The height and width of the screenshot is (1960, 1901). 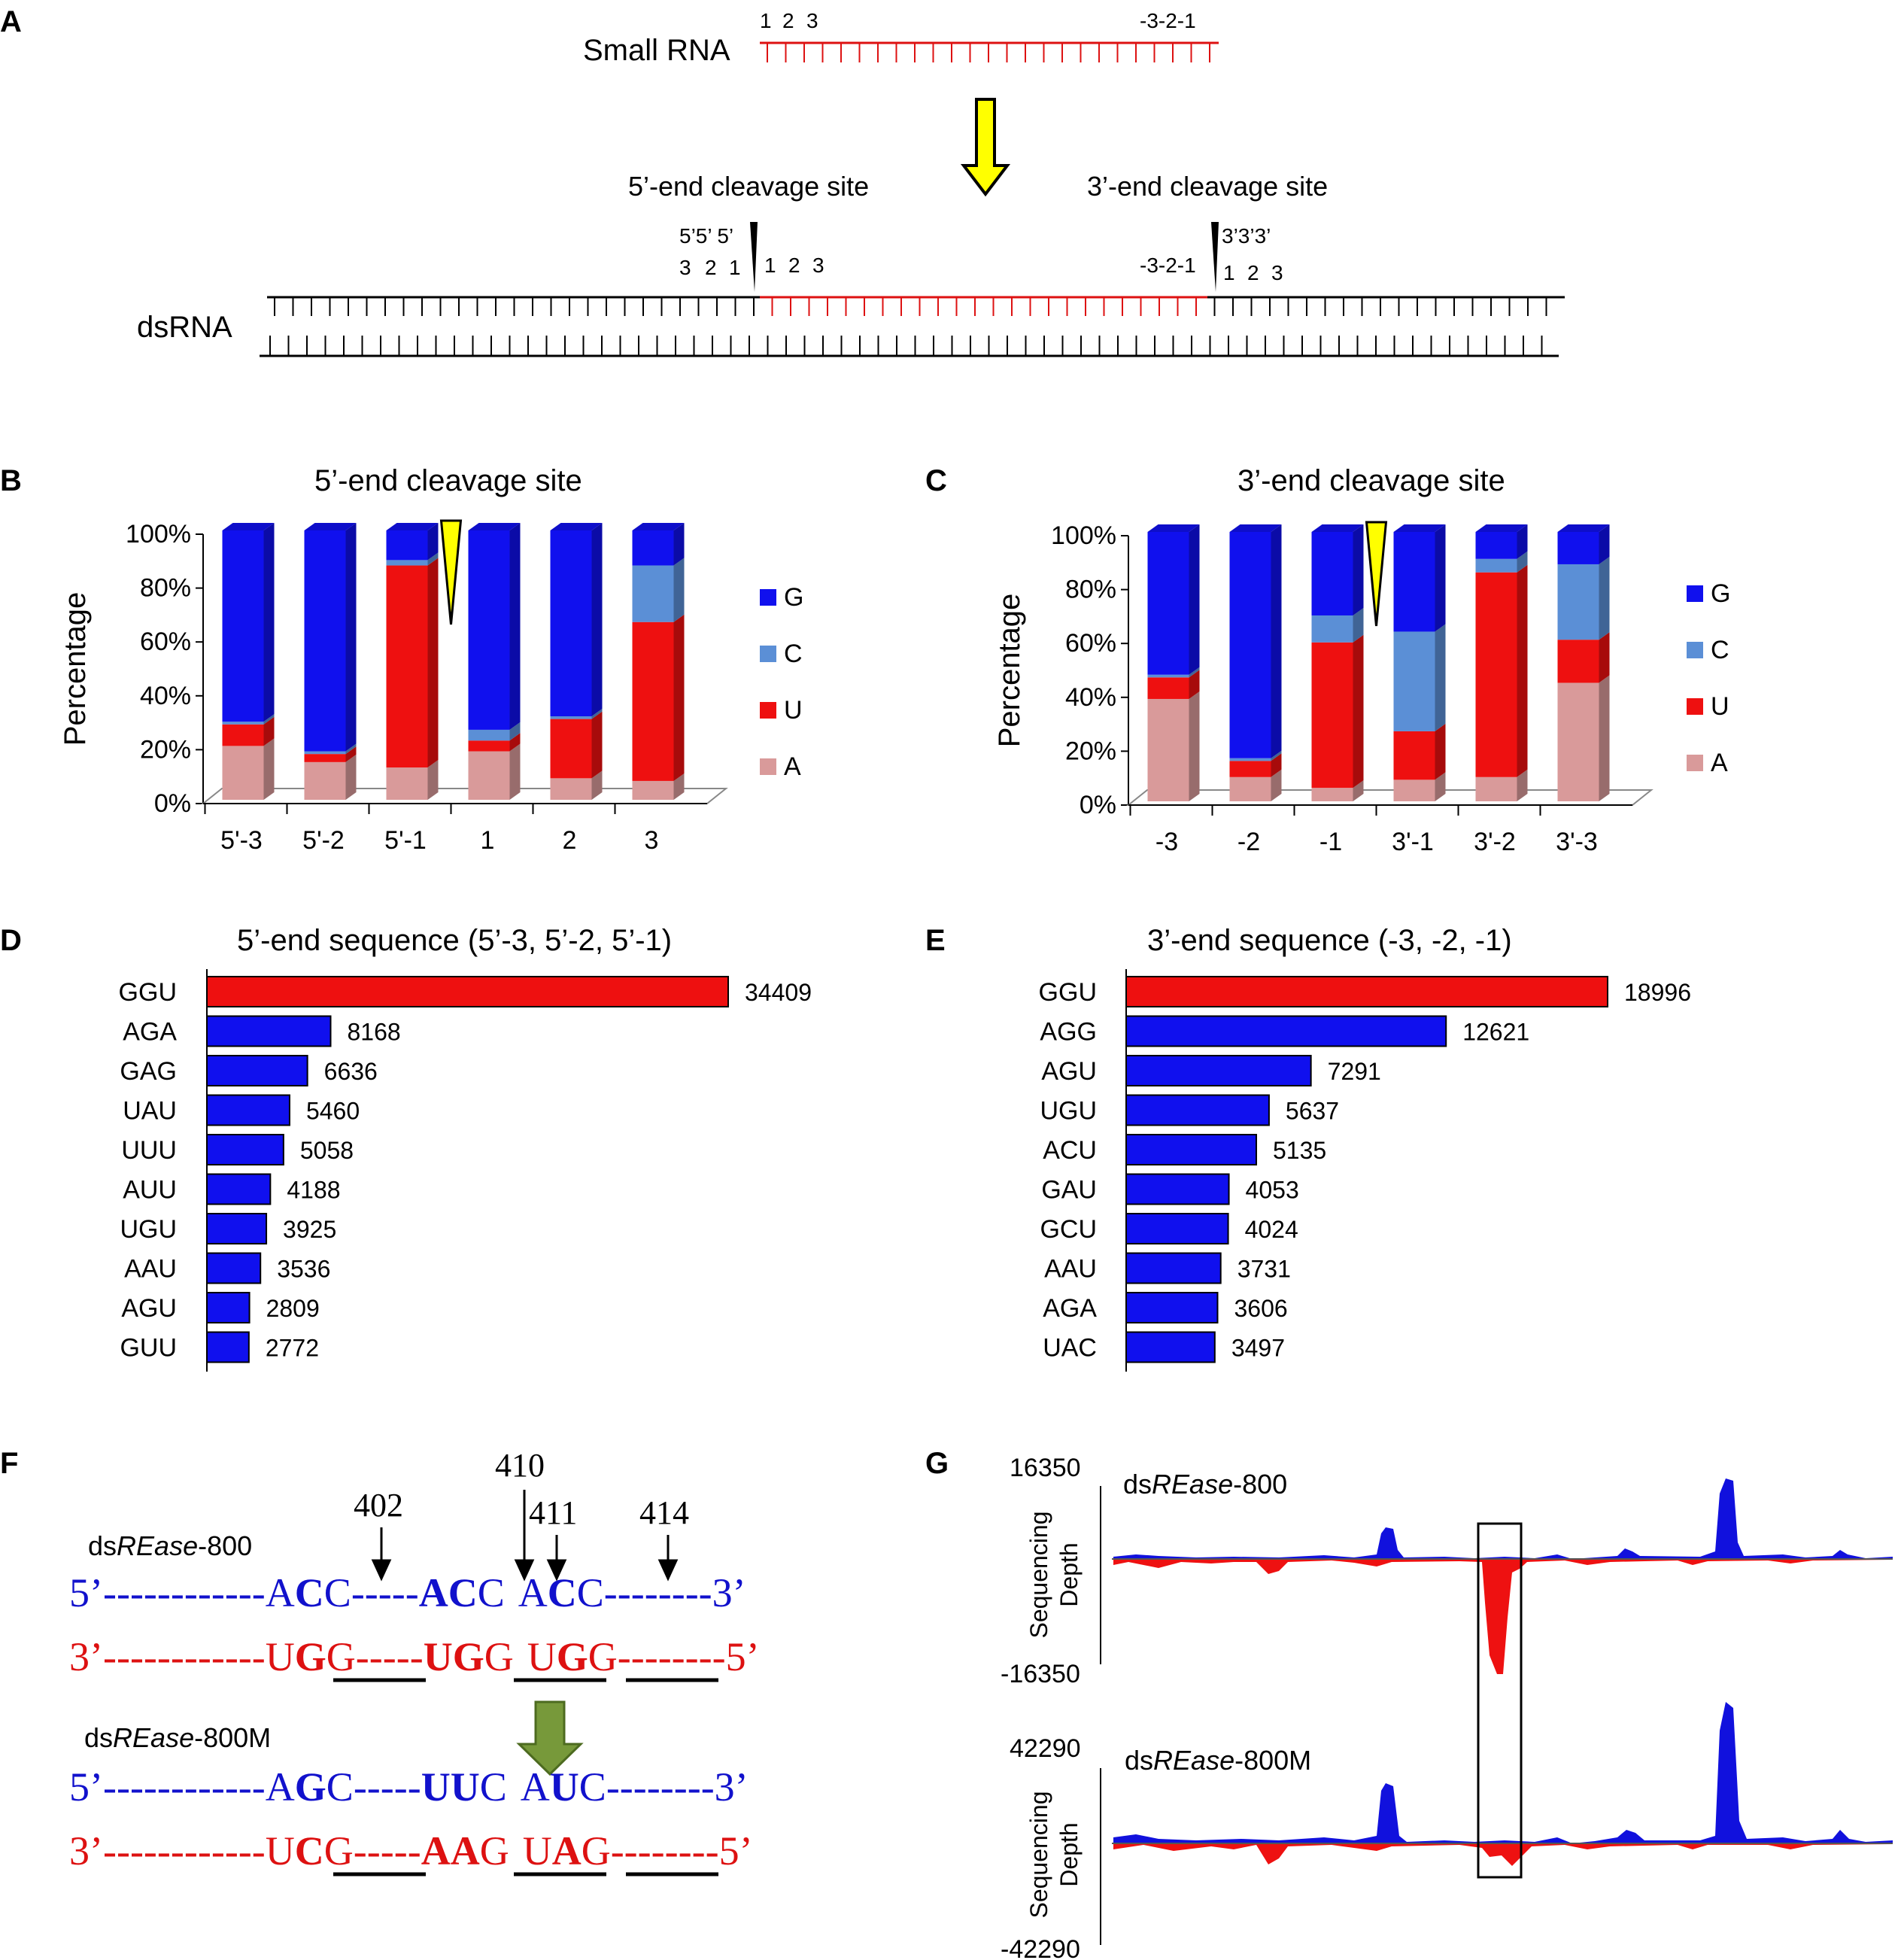 I want to click on category-label: UUU, so click(x=149, y=1150).